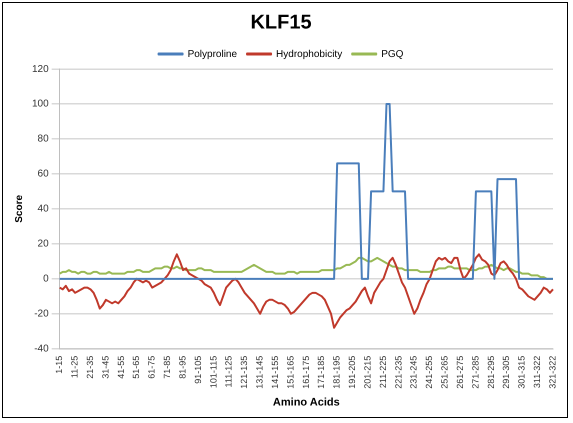 Image resolution: width=573 pixels, height=423 pixels. Describe the element at coordinates (491, 372) in the screenshot. I see `x-tick-label: 281-295` at that location.